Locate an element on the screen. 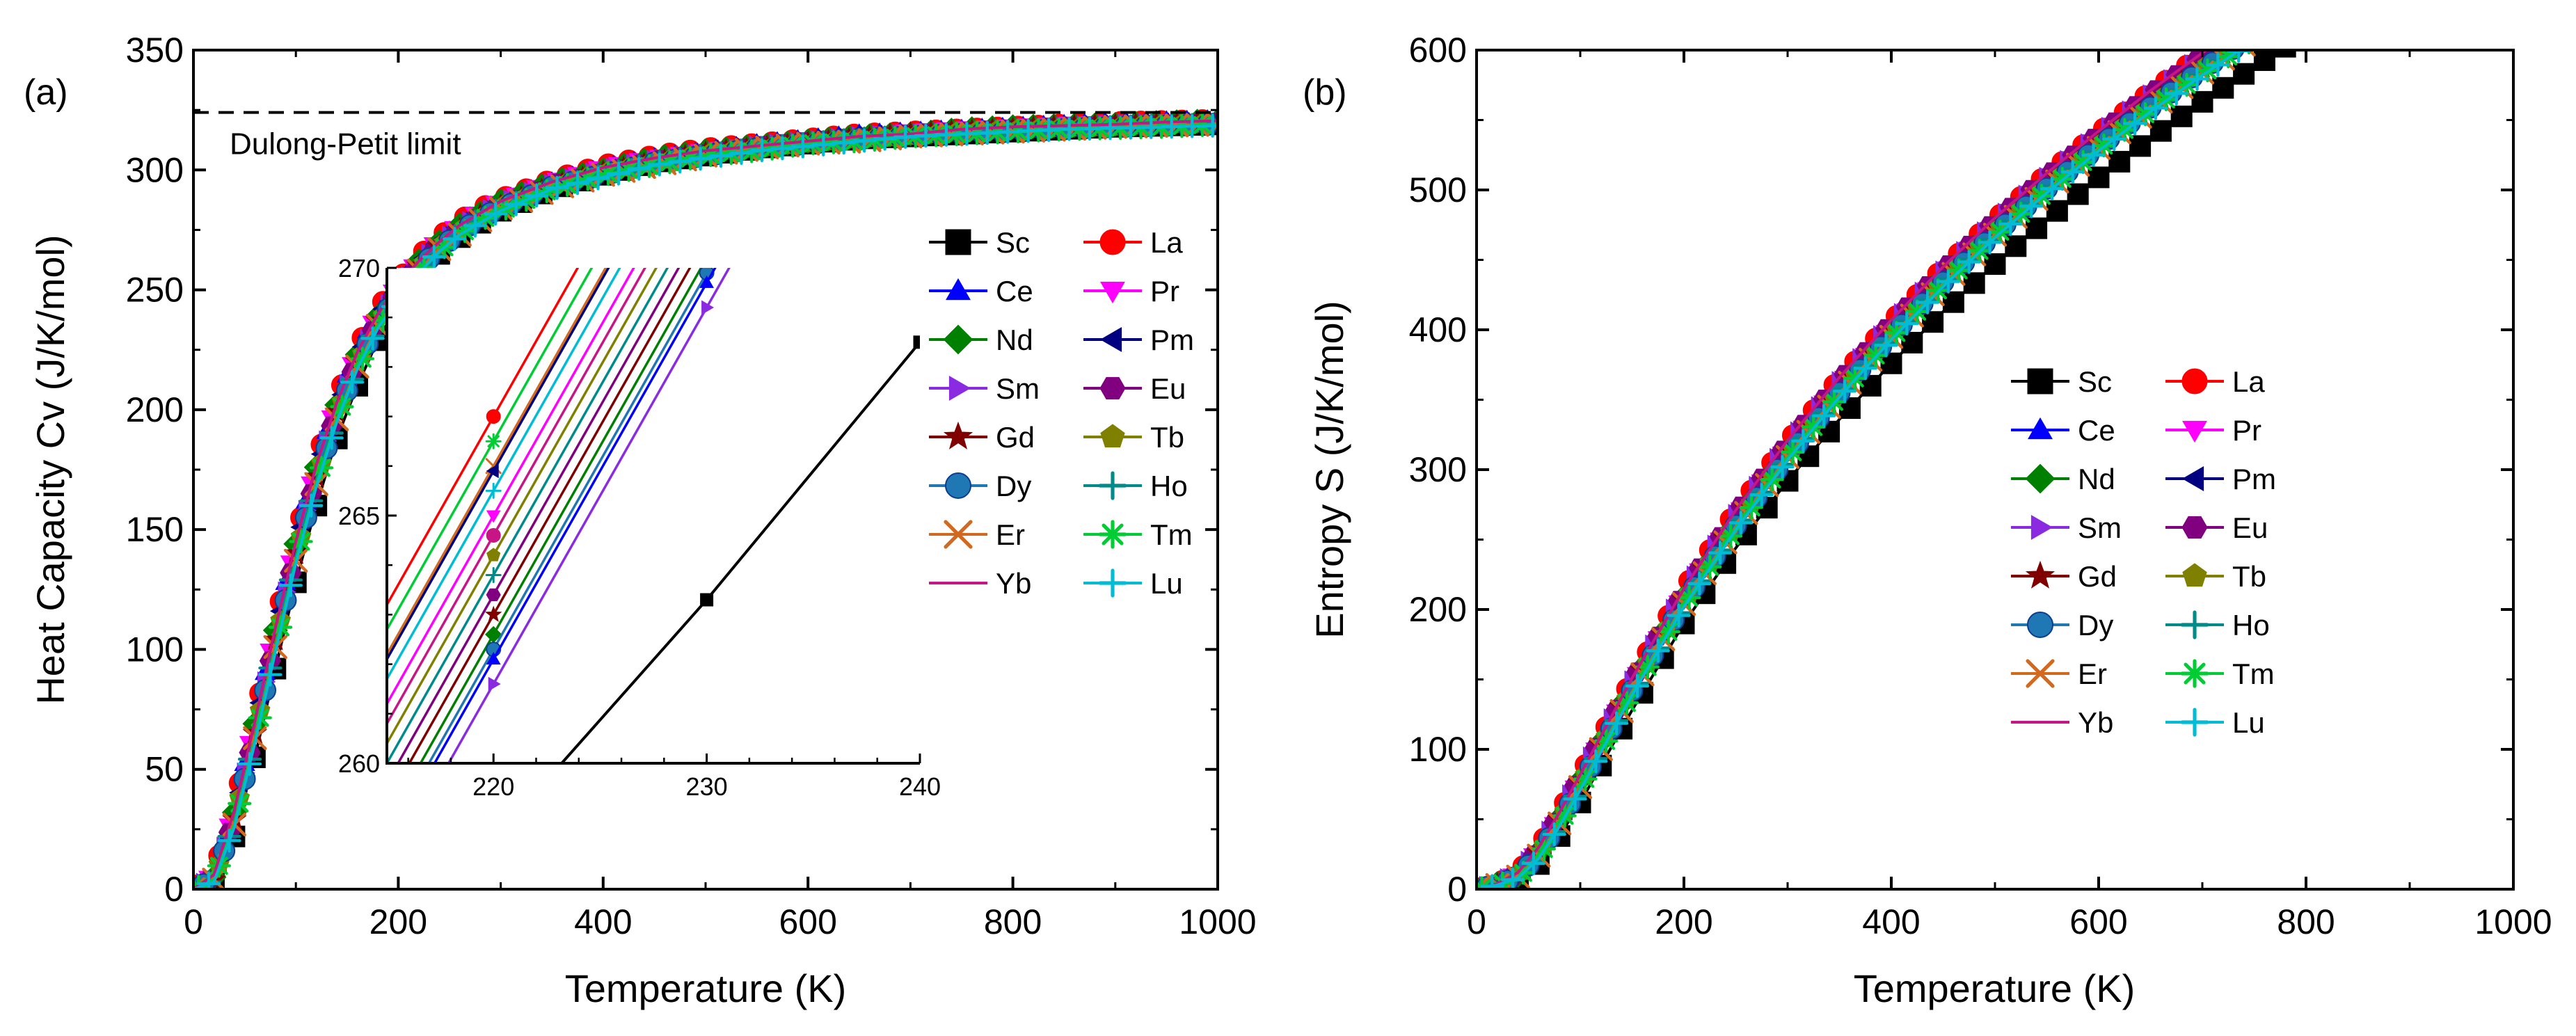 The height and width of the screenshot is (1036, 2576). inset-series-ce is located at coordinates (575, 515).